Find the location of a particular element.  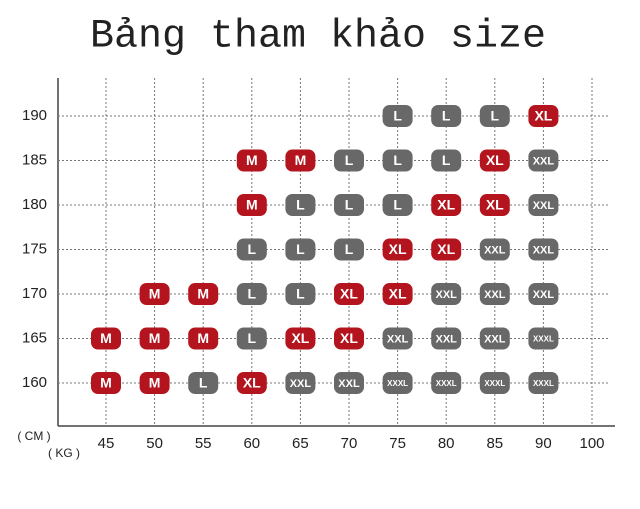

x-tick-label: 85 is located at coordinates (494, 443).